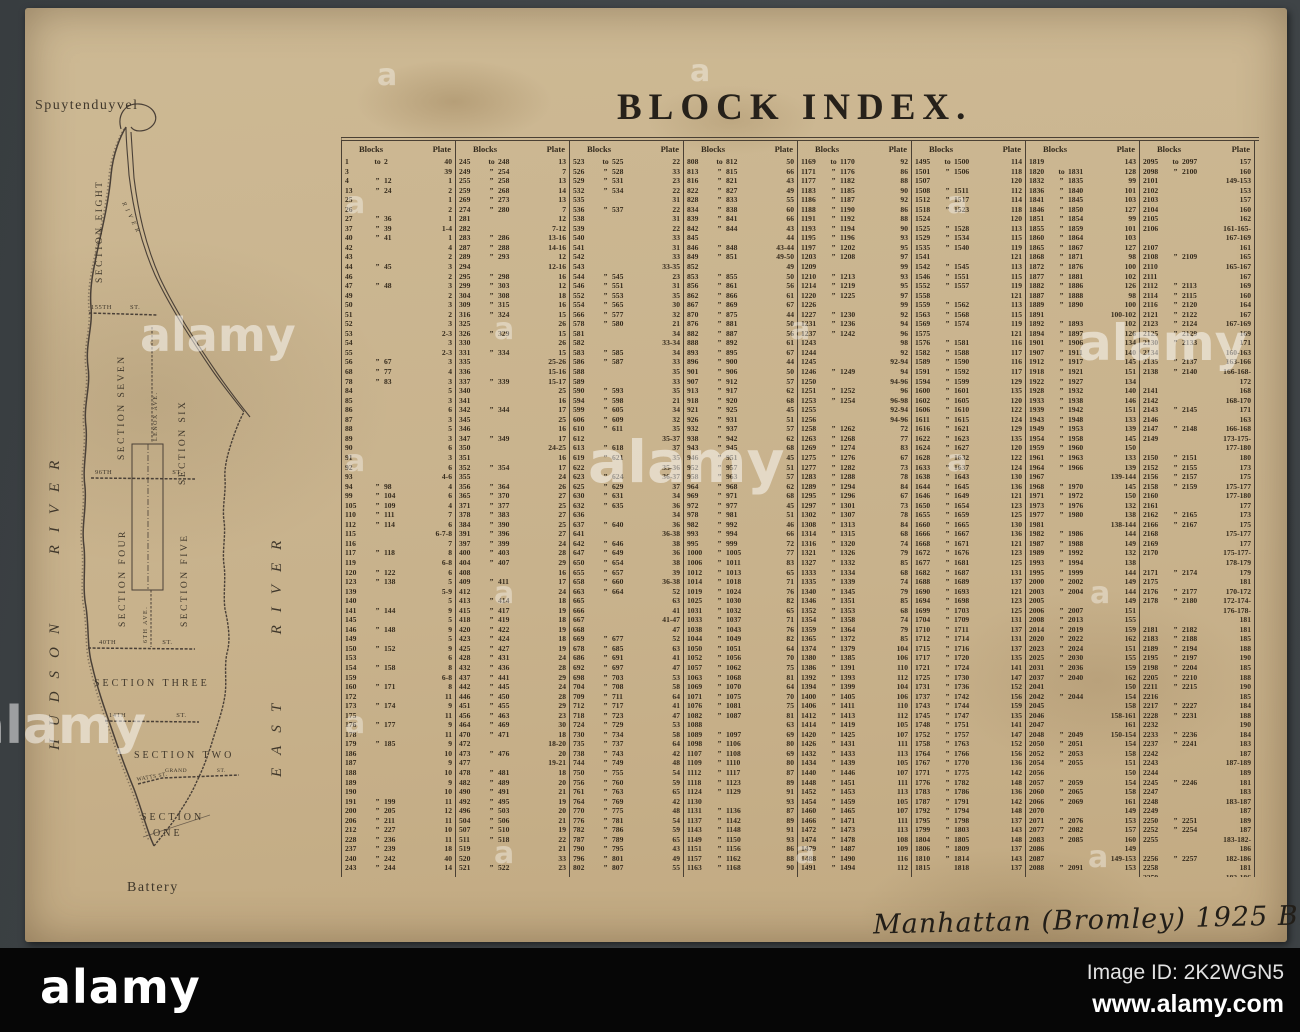  What do you see at coordinates (626, 372) in the screenshot?
I see `index-row: 588 35` at bounding box center [626, 372].